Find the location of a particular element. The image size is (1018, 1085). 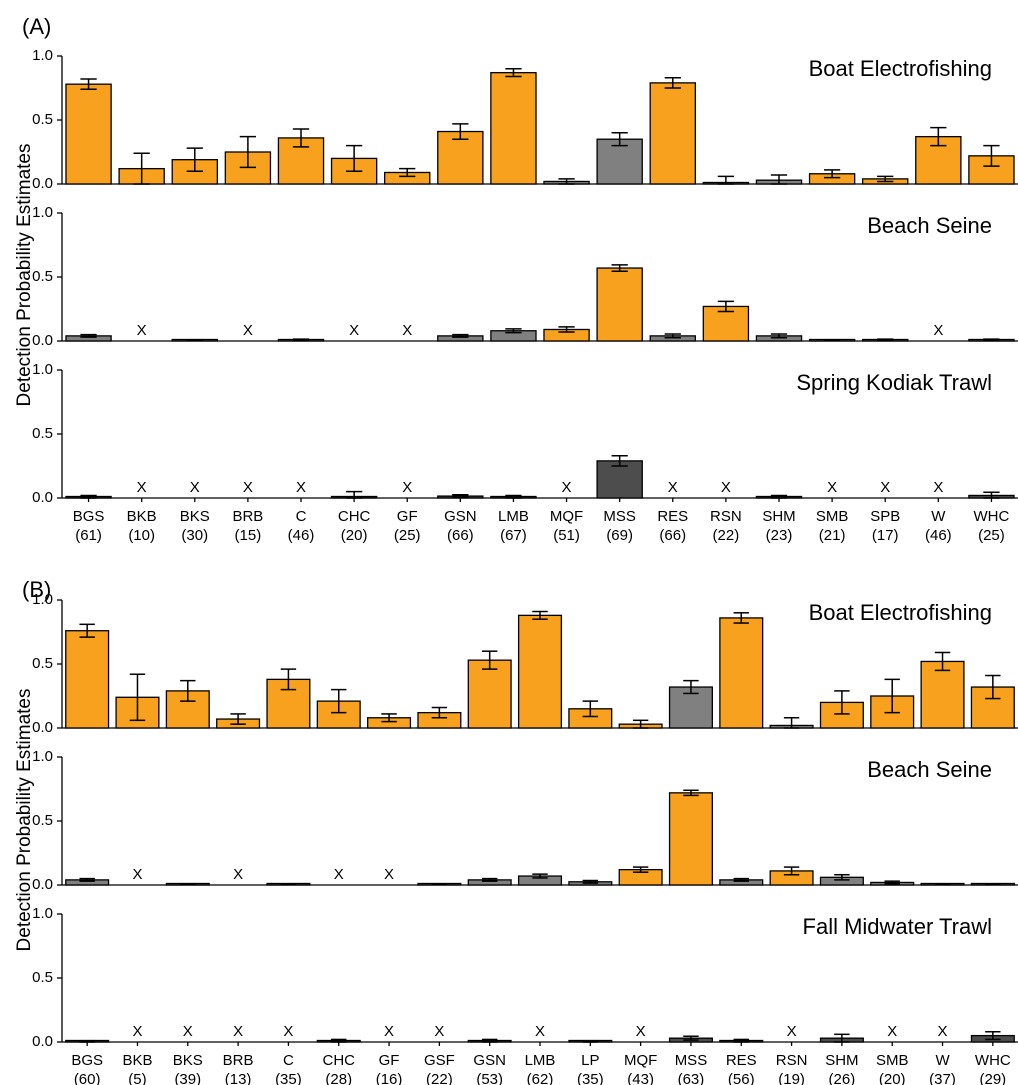

figure-label: (B) is located at coordinates (36, 589).